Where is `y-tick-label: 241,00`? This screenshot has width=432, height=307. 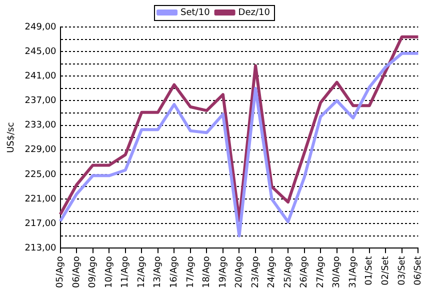
y-tick-label: 241,00 is located at coordinates (40, 76).